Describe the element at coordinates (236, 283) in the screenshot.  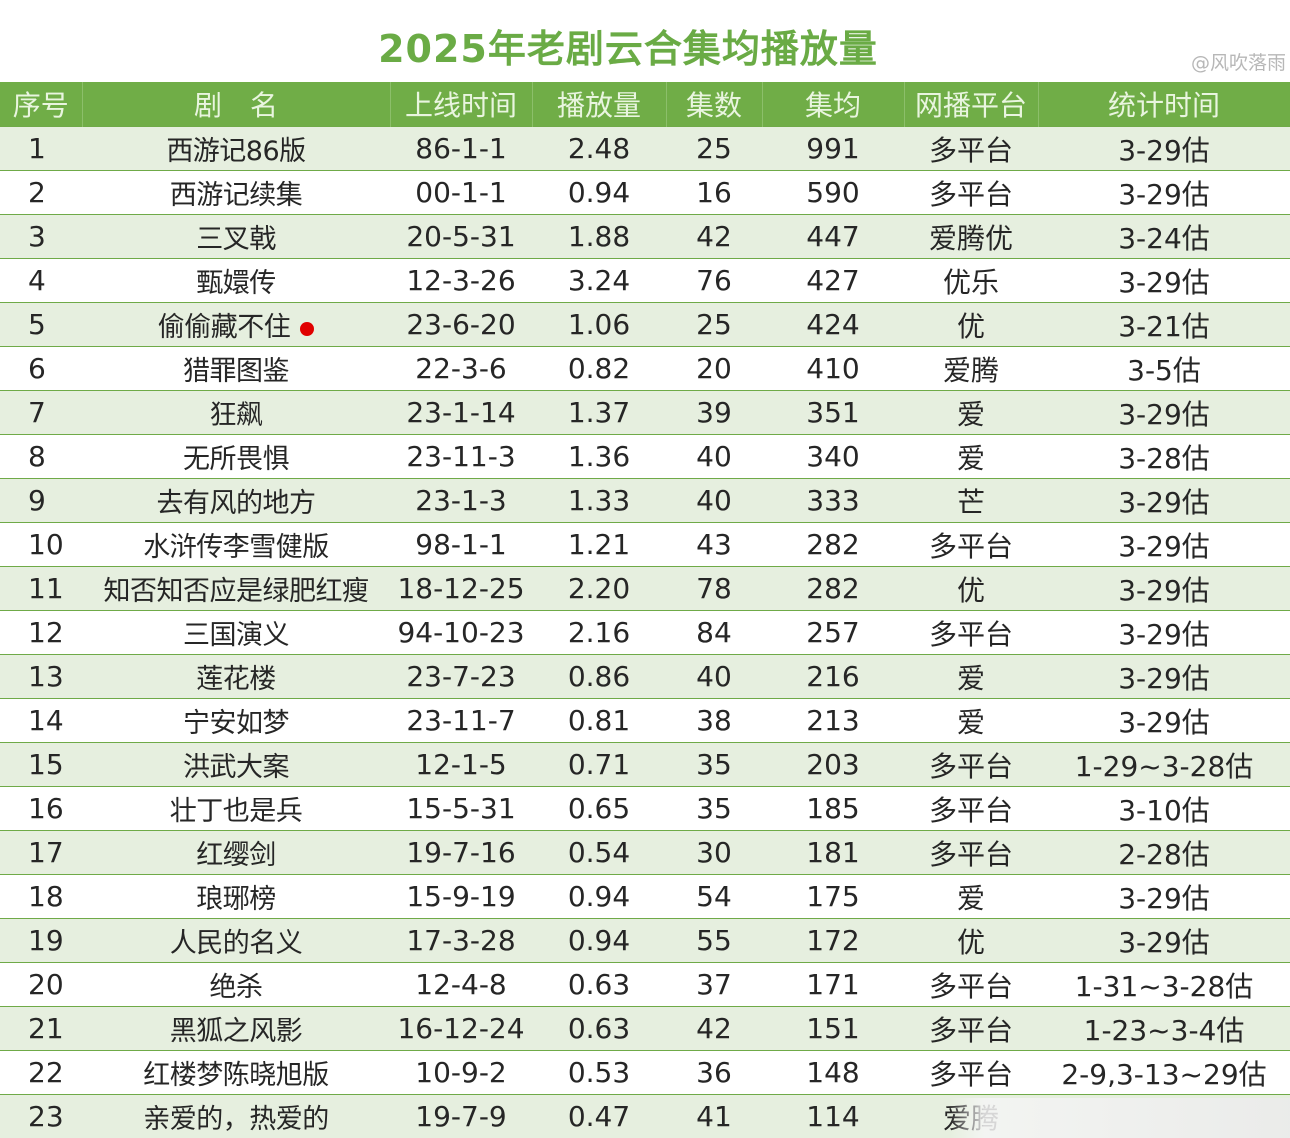
I see `cell-text: 甄嬛传` at that location.